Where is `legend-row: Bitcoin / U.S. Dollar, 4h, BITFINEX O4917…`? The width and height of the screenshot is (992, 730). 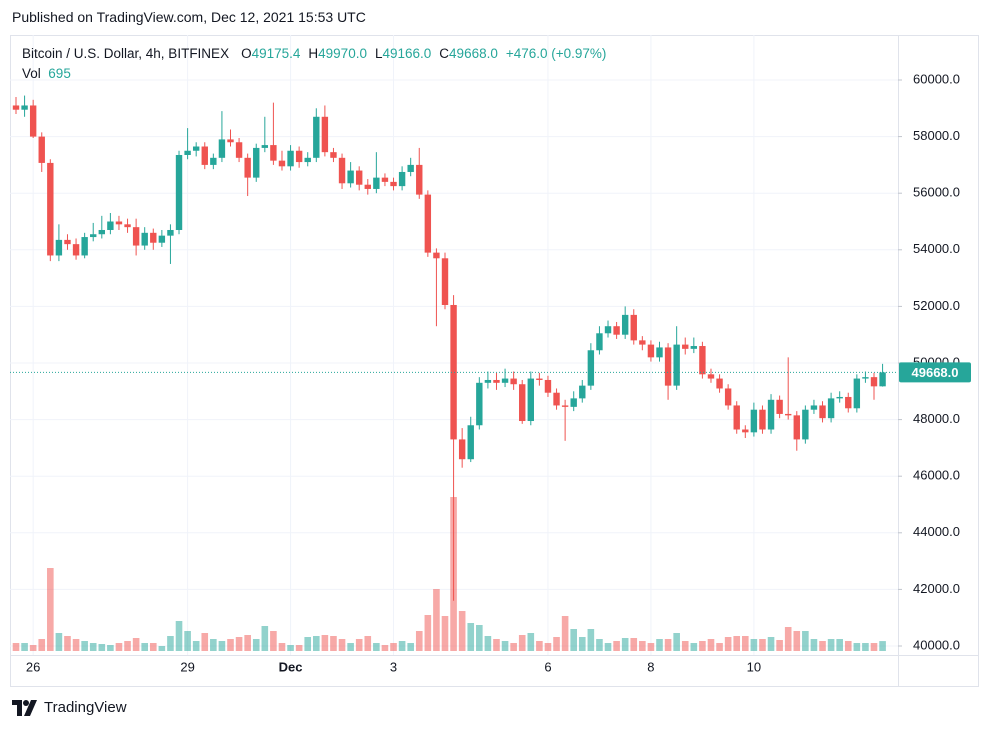
legend-row: Bitcoin / U.S. Dollar, 4h, BITFINEX O4917… is located at coordinates (318, 54).